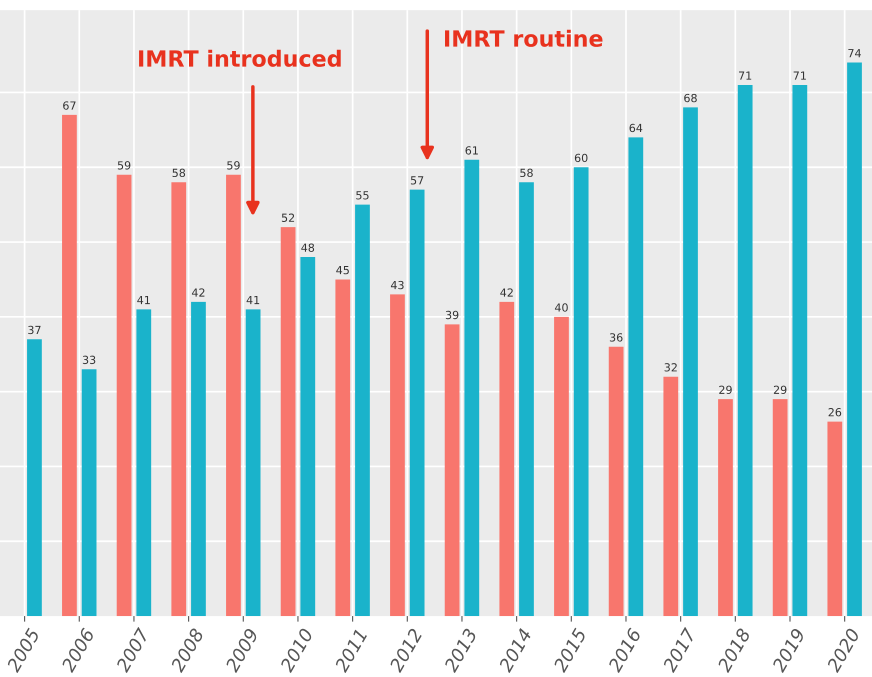 The width and height of the screenshot is (872, 677). Describe the element at coordinates (690, 98) in the screenshot. I see `data-label: 68` at that location.